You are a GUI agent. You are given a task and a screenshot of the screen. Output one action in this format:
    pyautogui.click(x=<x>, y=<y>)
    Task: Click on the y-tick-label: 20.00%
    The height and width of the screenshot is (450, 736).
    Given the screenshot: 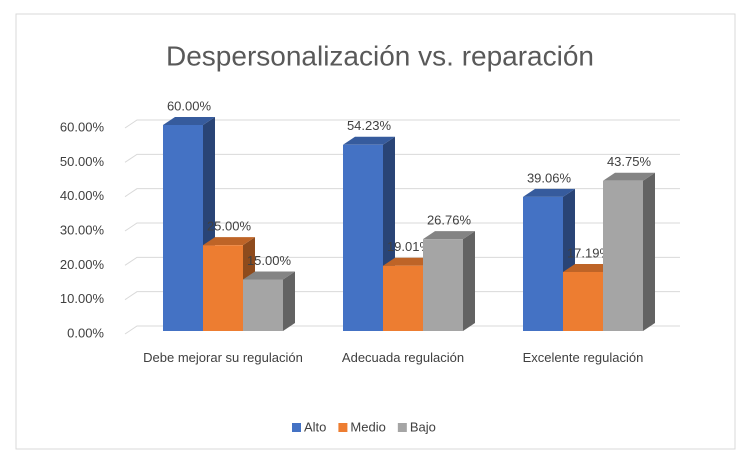 What is the action you would take?
    pyautogui.click(x=82, y=264)
    